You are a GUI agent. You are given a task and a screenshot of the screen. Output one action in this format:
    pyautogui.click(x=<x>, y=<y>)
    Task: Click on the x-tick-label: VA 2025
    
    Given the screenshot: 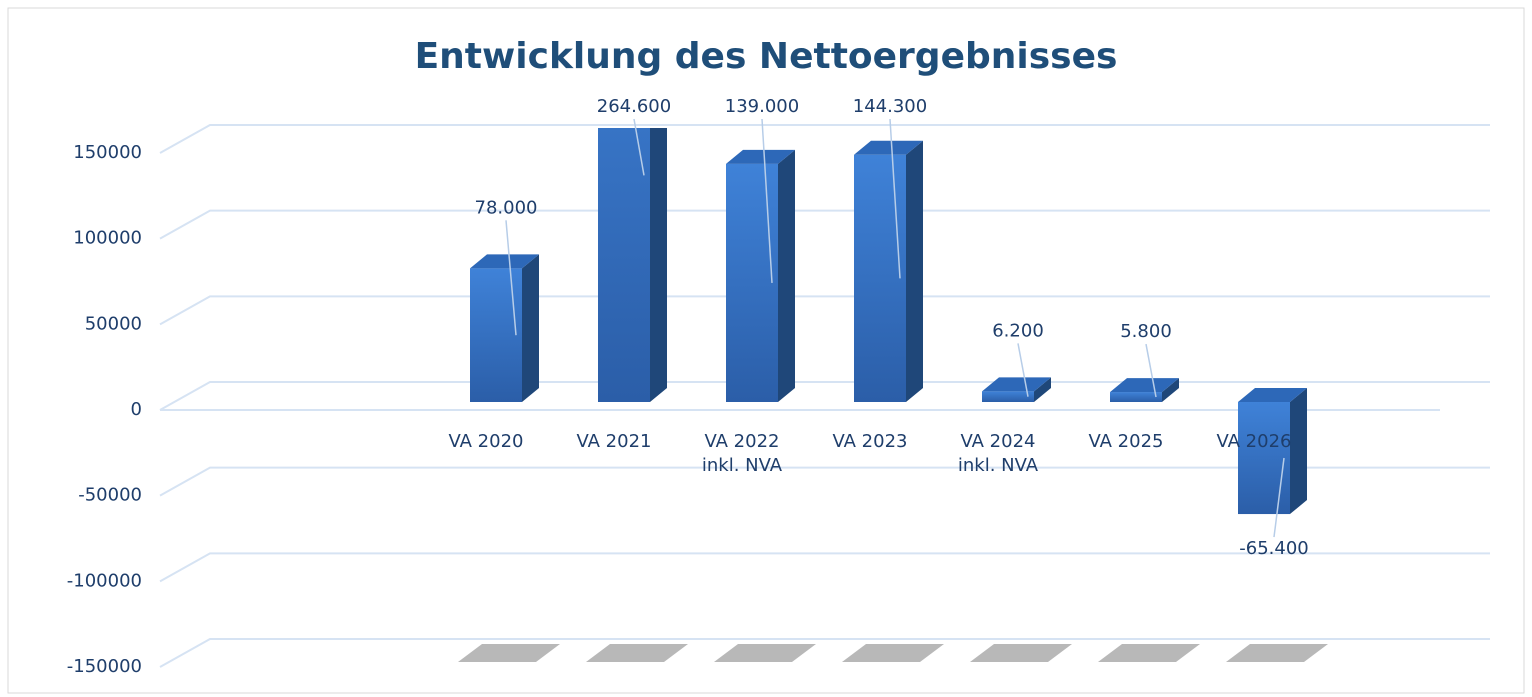 What is the action you would take?
    pyautogui.click(x=1126, y=441)
    